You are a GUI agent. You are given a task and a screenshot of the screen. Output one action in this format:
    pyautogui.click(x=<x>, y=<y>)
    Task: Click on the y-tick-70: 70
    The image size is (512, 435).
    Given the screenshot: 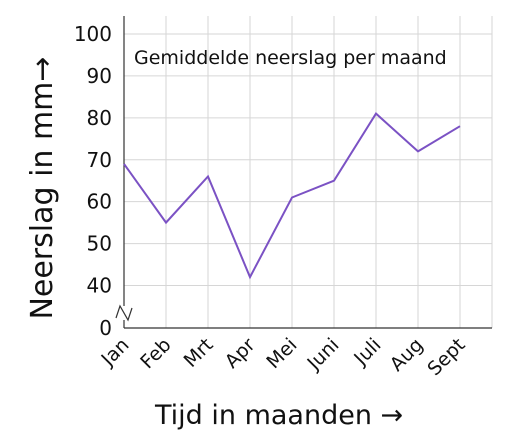 What is the action you would take?
    pyautogui.click(x=99, y=160)
    